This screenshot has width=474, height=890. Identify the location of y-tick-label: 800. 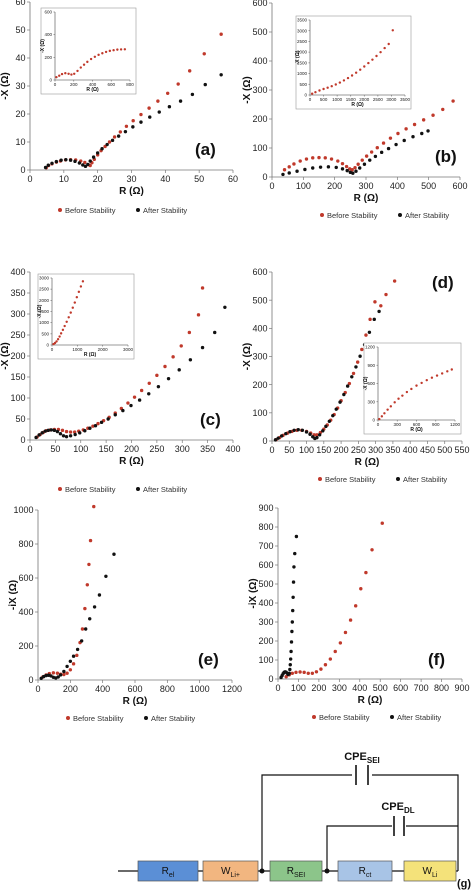
(265, 527).